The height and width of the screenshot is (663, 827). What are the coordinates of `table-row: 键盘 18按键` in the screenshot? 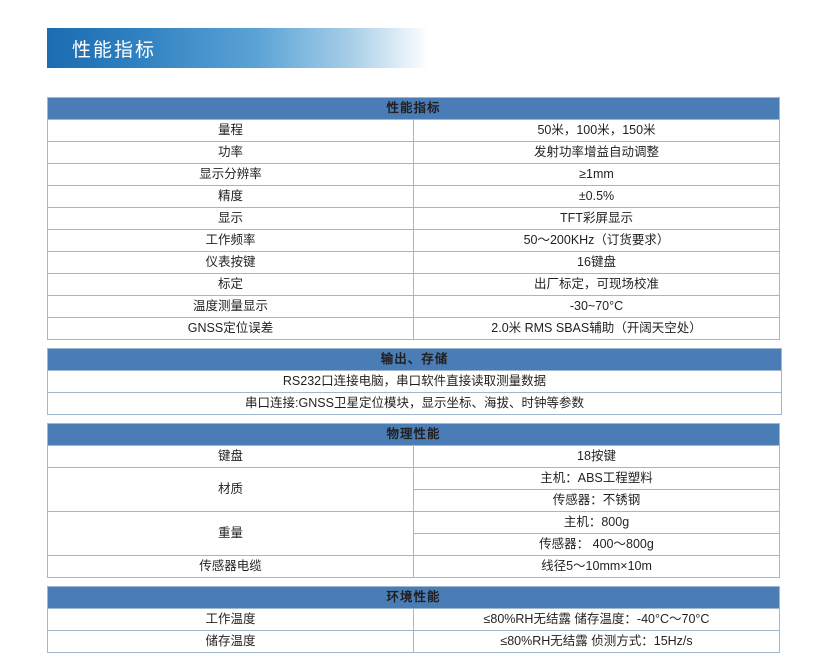 It's located at (413, 456).